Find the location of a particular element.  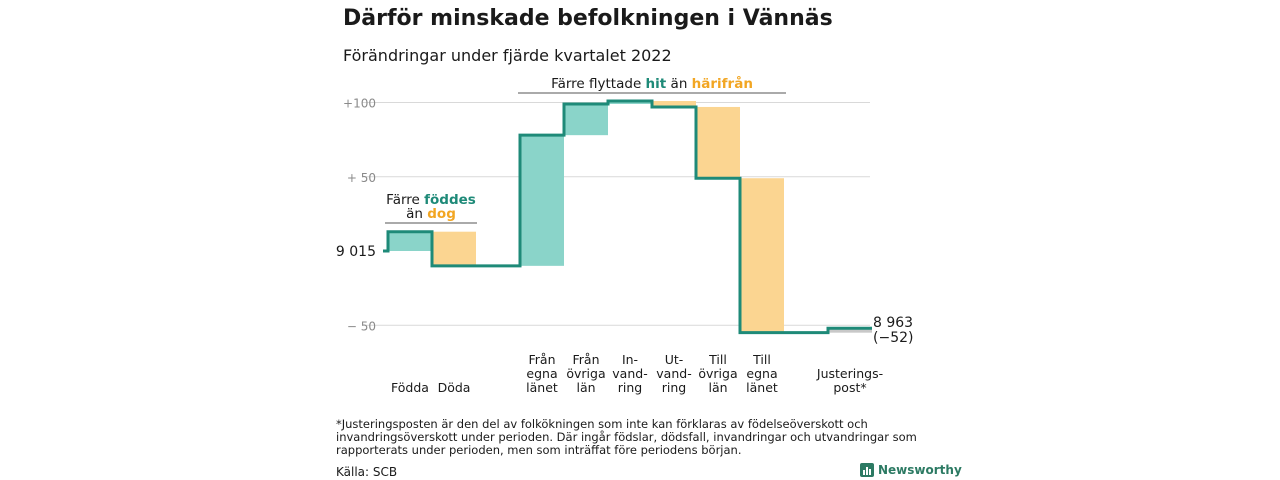

moves-annotation-highlight: härifrån is located at coordinates (722, 83).